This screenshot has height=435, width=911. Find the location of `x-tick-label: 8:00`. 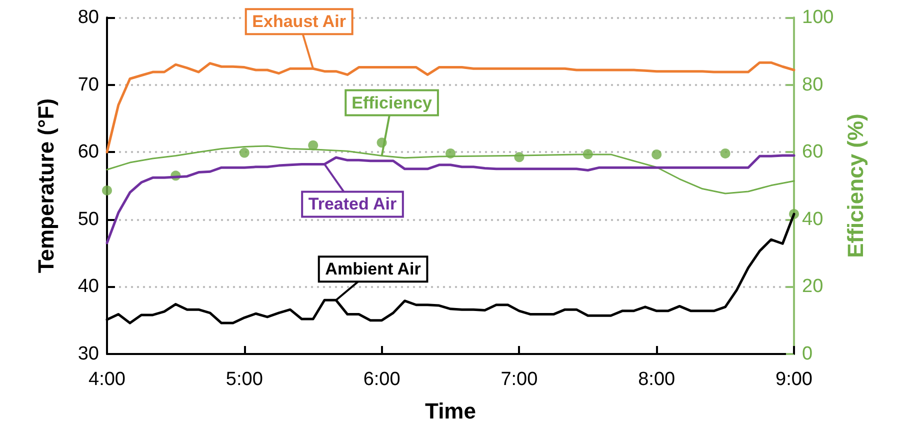

x-tick-label: 8:00 is located at coordinates (657, 379).